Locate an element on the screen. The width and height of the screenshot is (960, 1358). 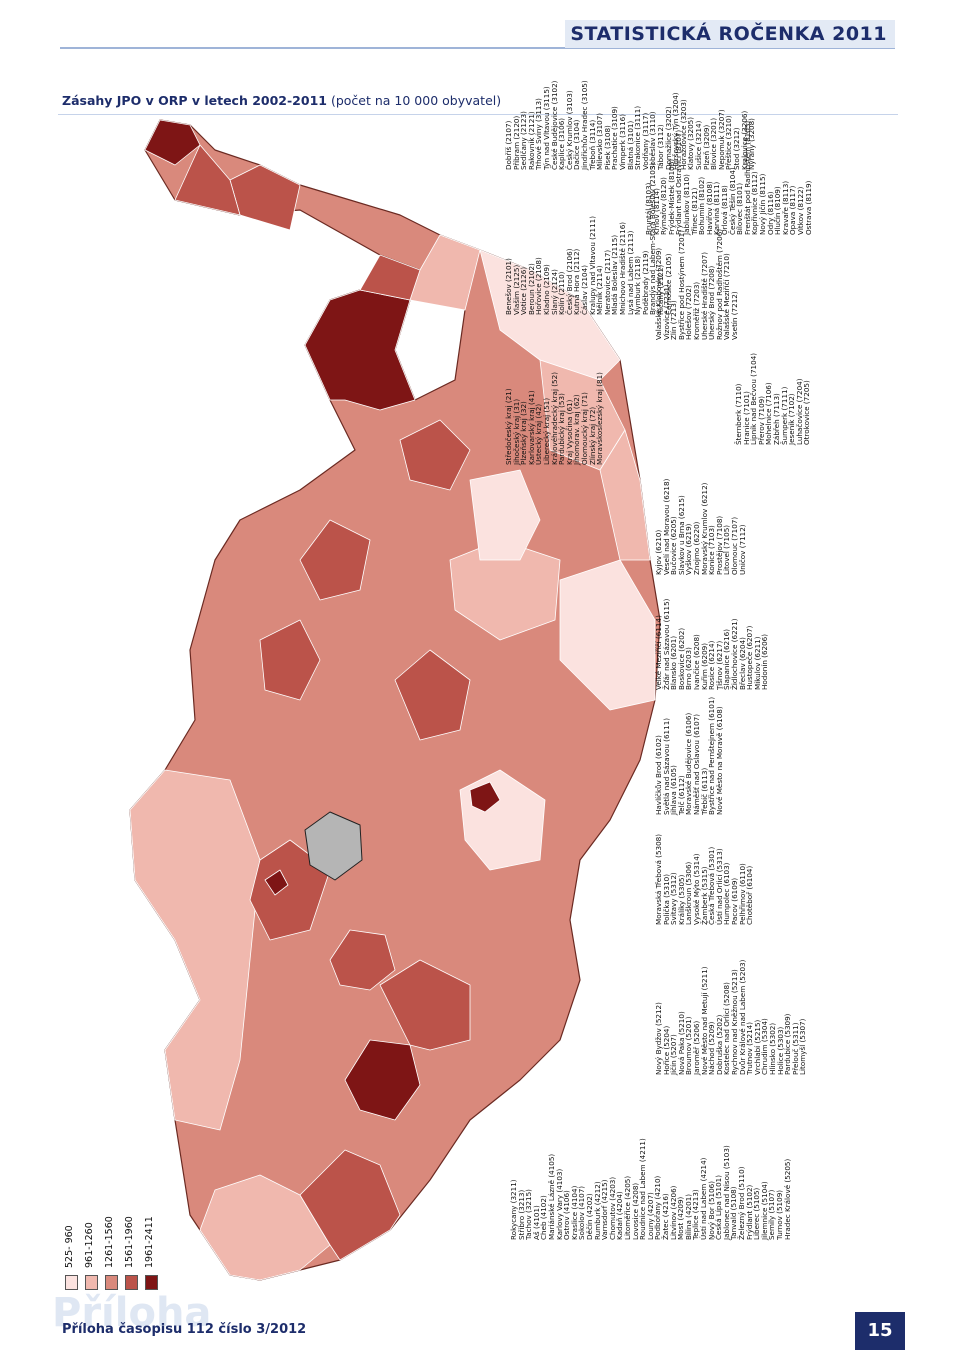
title-line is located at coordinates (478, 114).